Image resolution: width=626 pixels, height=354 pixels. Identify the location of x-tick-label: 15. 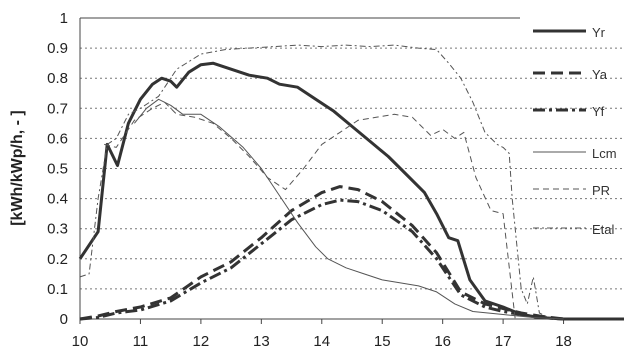
(382, 341).